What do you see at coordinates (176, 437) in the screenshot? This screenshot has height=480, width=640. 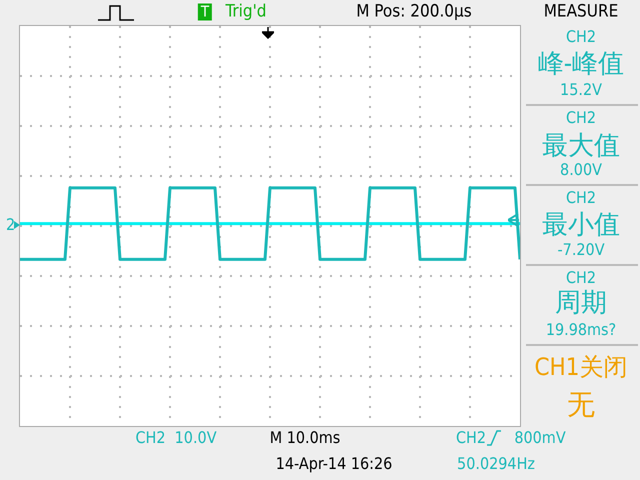 I see `text: CH2 10.0V` at bounding box center [176, 437].